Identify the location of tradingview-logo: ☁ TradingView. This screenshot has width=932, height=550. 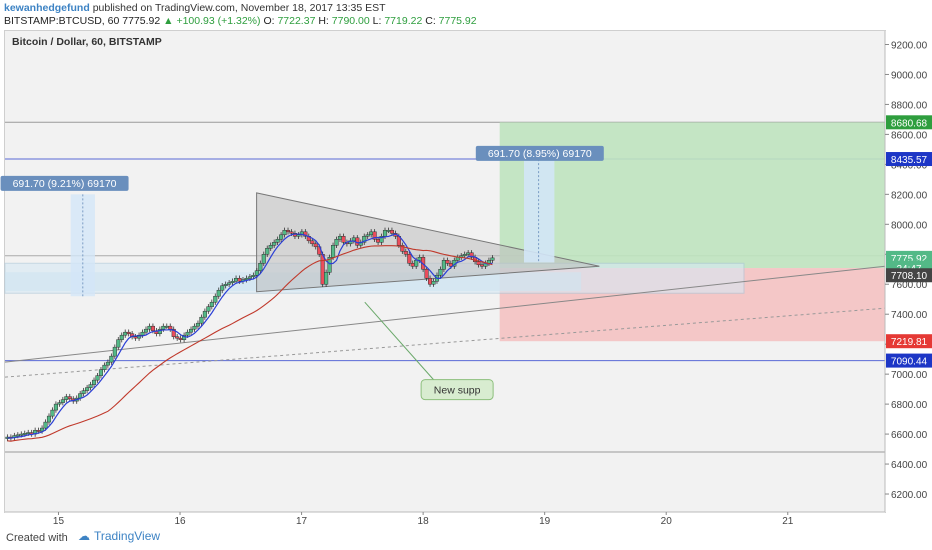
(117, 536).